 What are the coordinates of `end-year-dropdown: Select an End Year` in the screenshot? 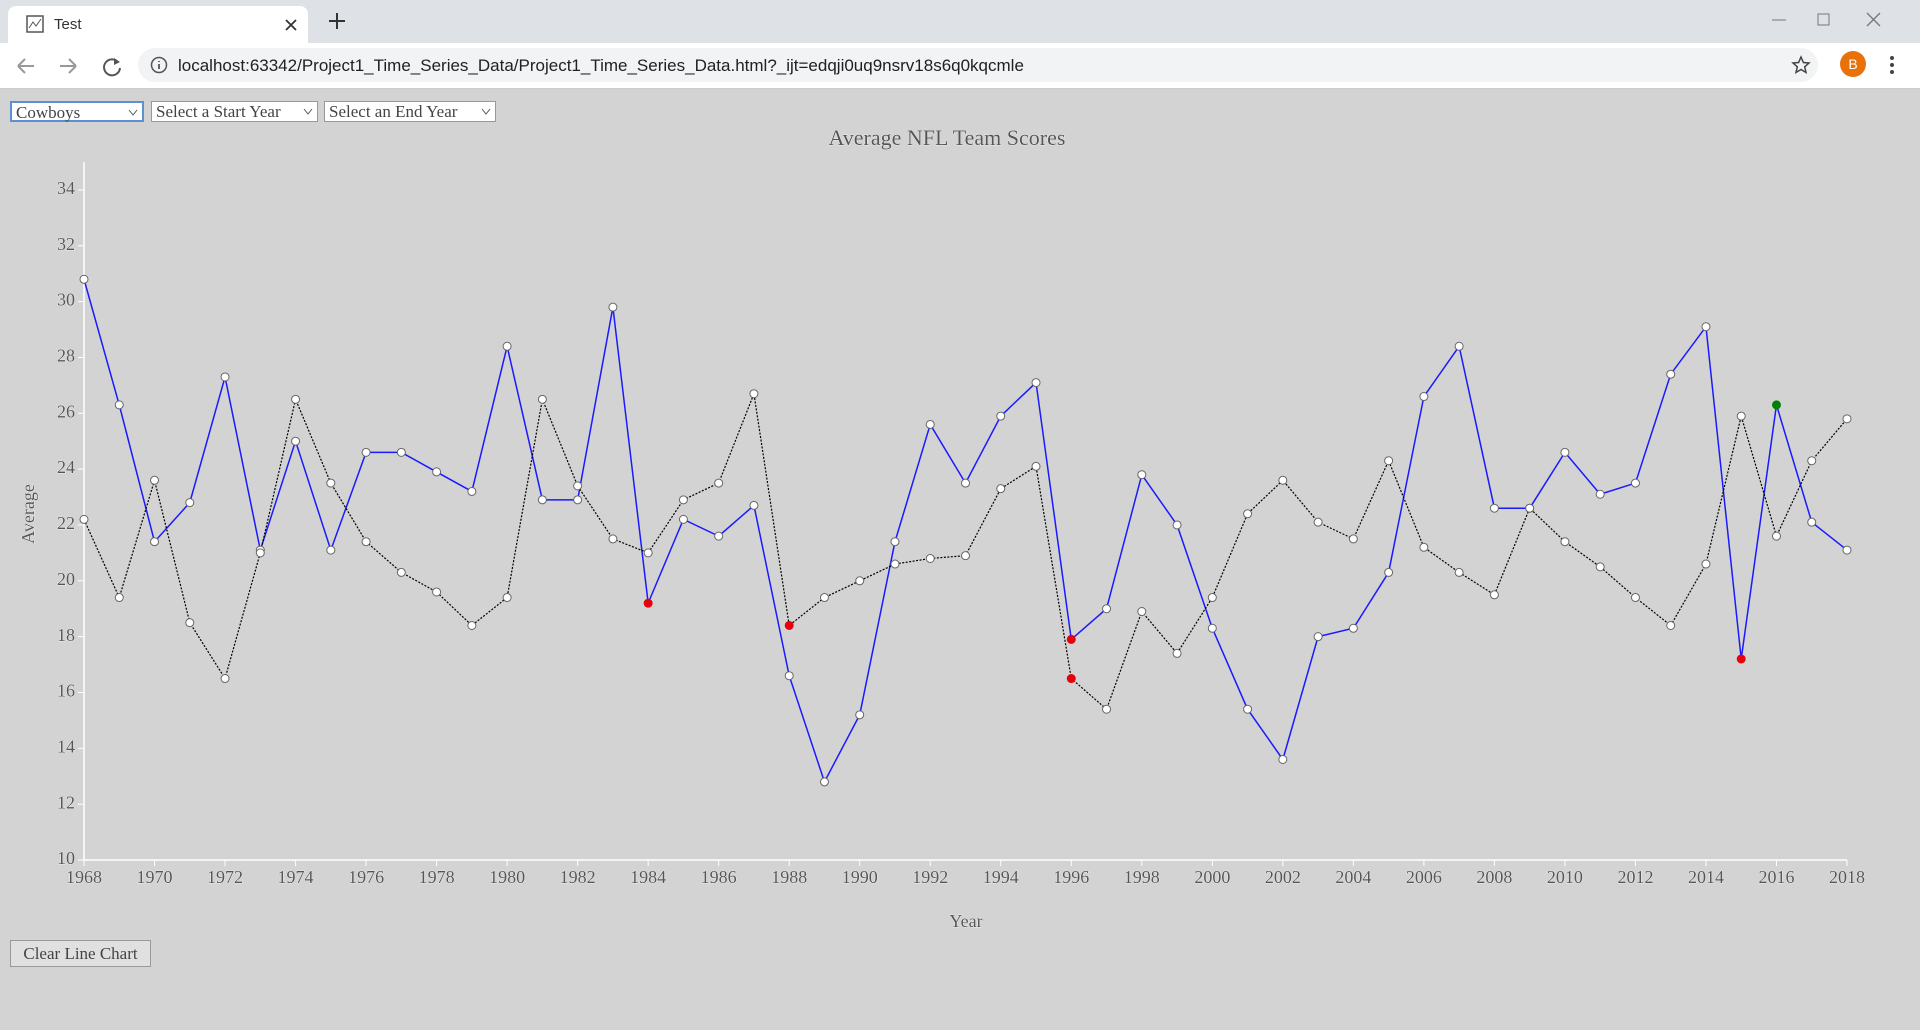 It's located at (410, 111).